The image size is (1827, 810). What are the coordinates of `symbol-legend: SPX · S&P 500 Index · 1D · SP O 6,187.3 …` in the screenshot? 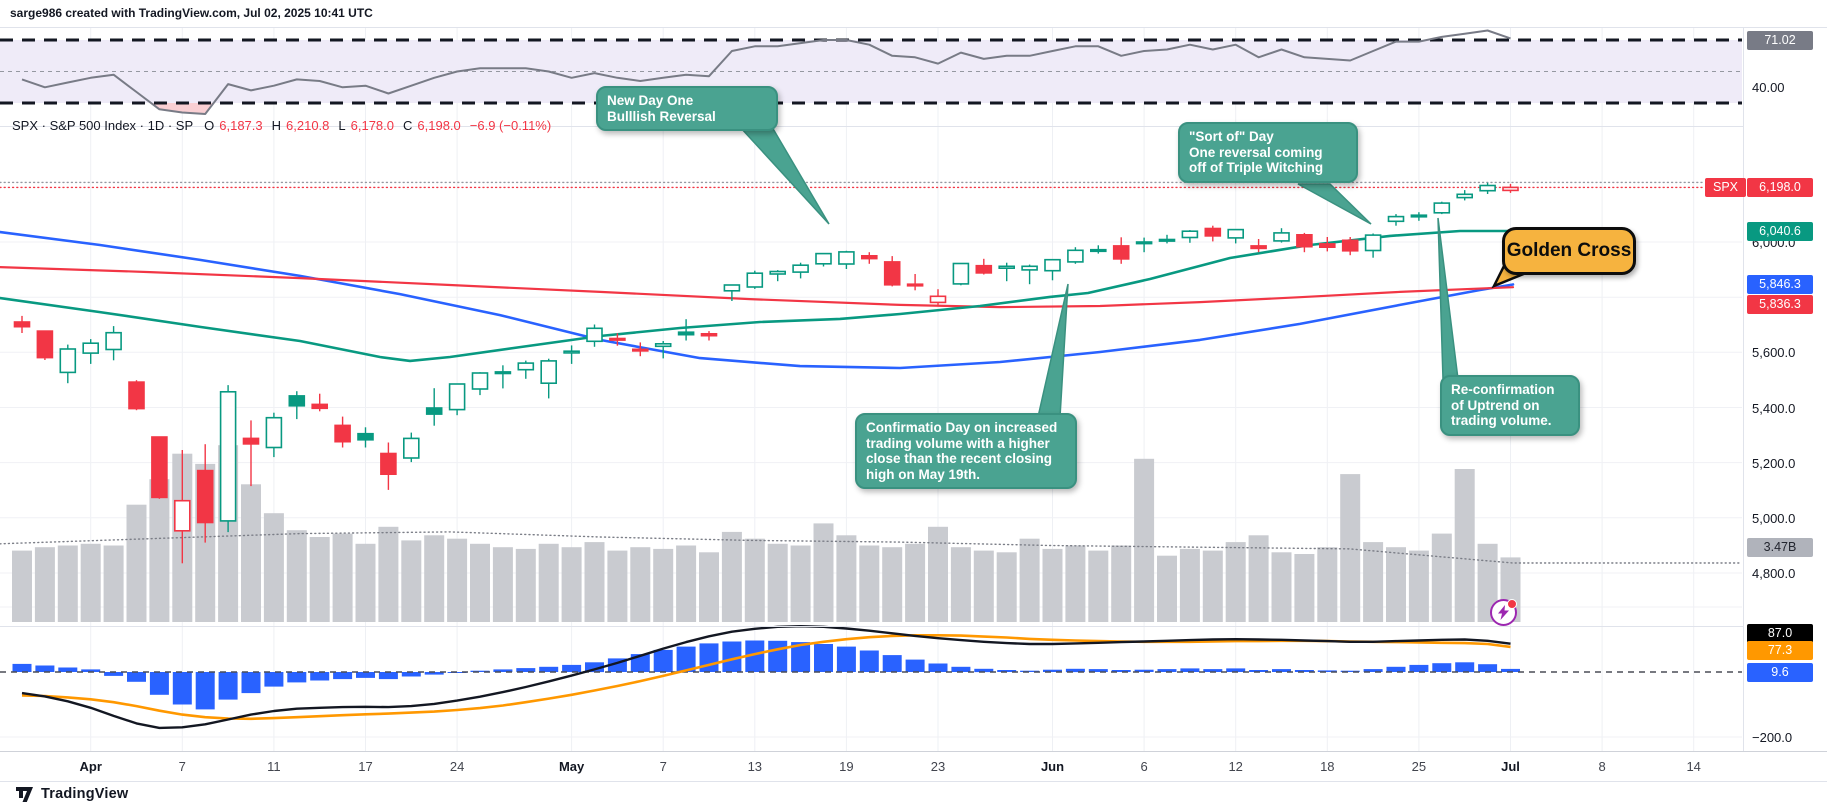 It's located at (281, 125).